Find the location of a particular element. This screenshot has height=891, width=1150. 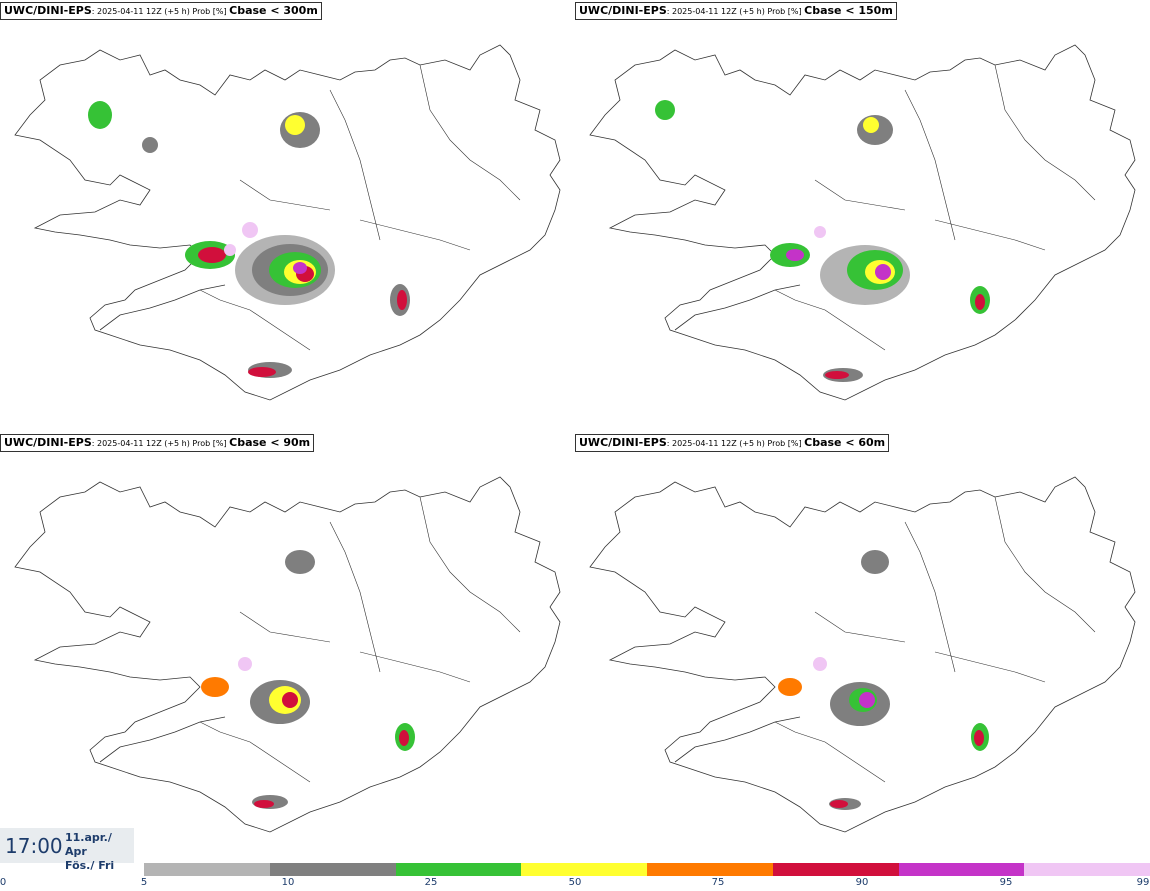

legend-tick-label: 0 is located at coordinates (3, 882).